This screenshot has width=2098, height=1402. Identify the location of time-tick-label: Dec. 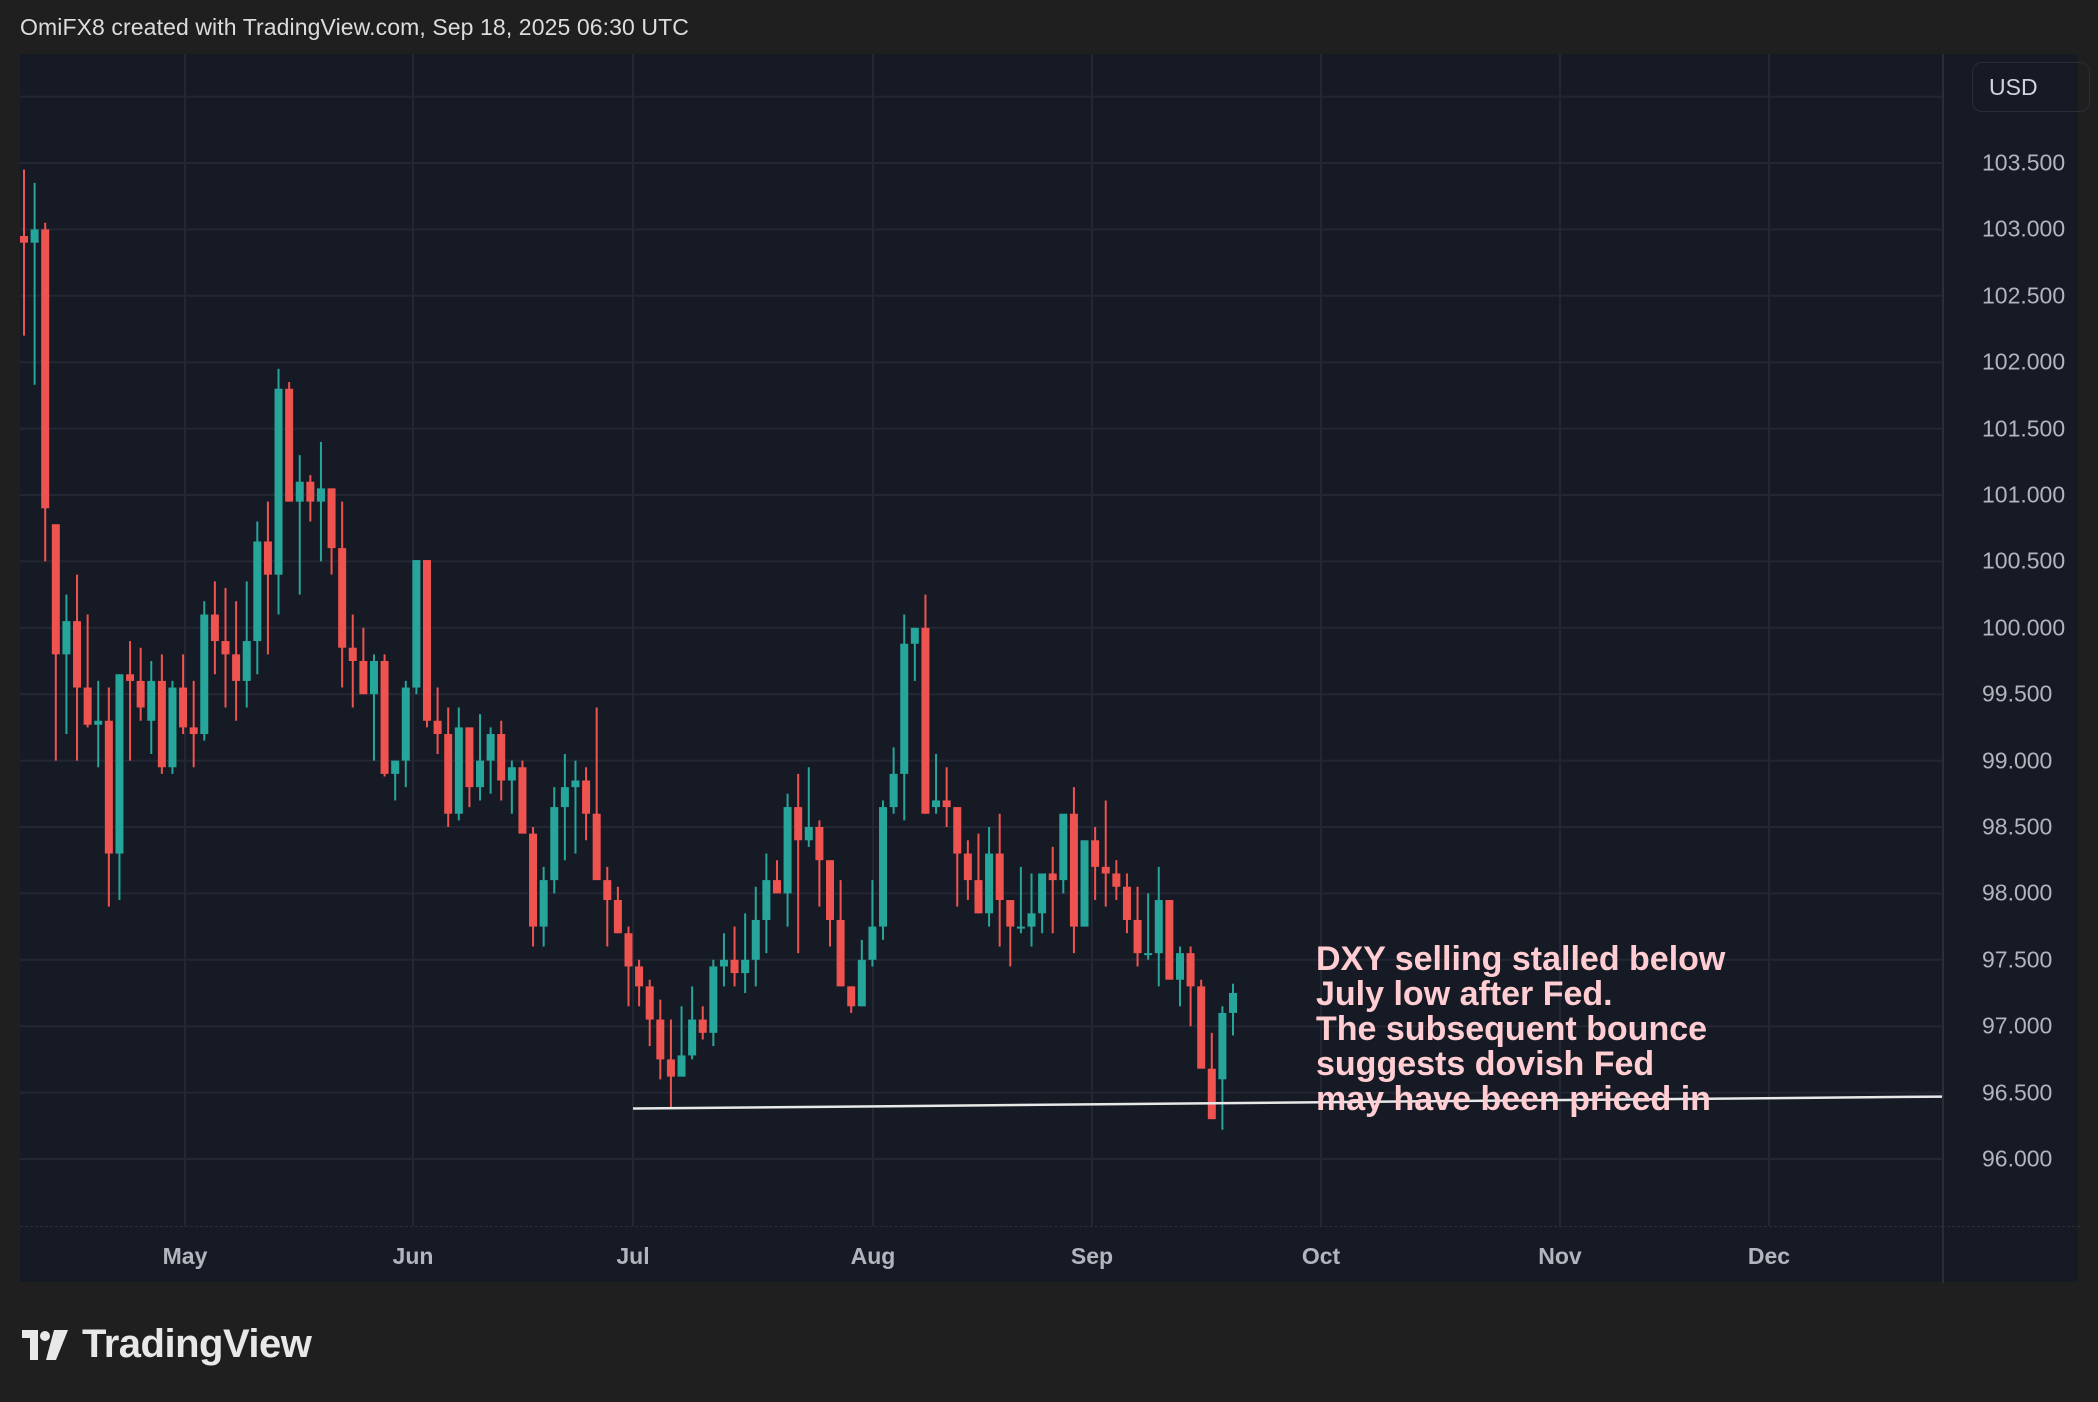
(1769, 1256).